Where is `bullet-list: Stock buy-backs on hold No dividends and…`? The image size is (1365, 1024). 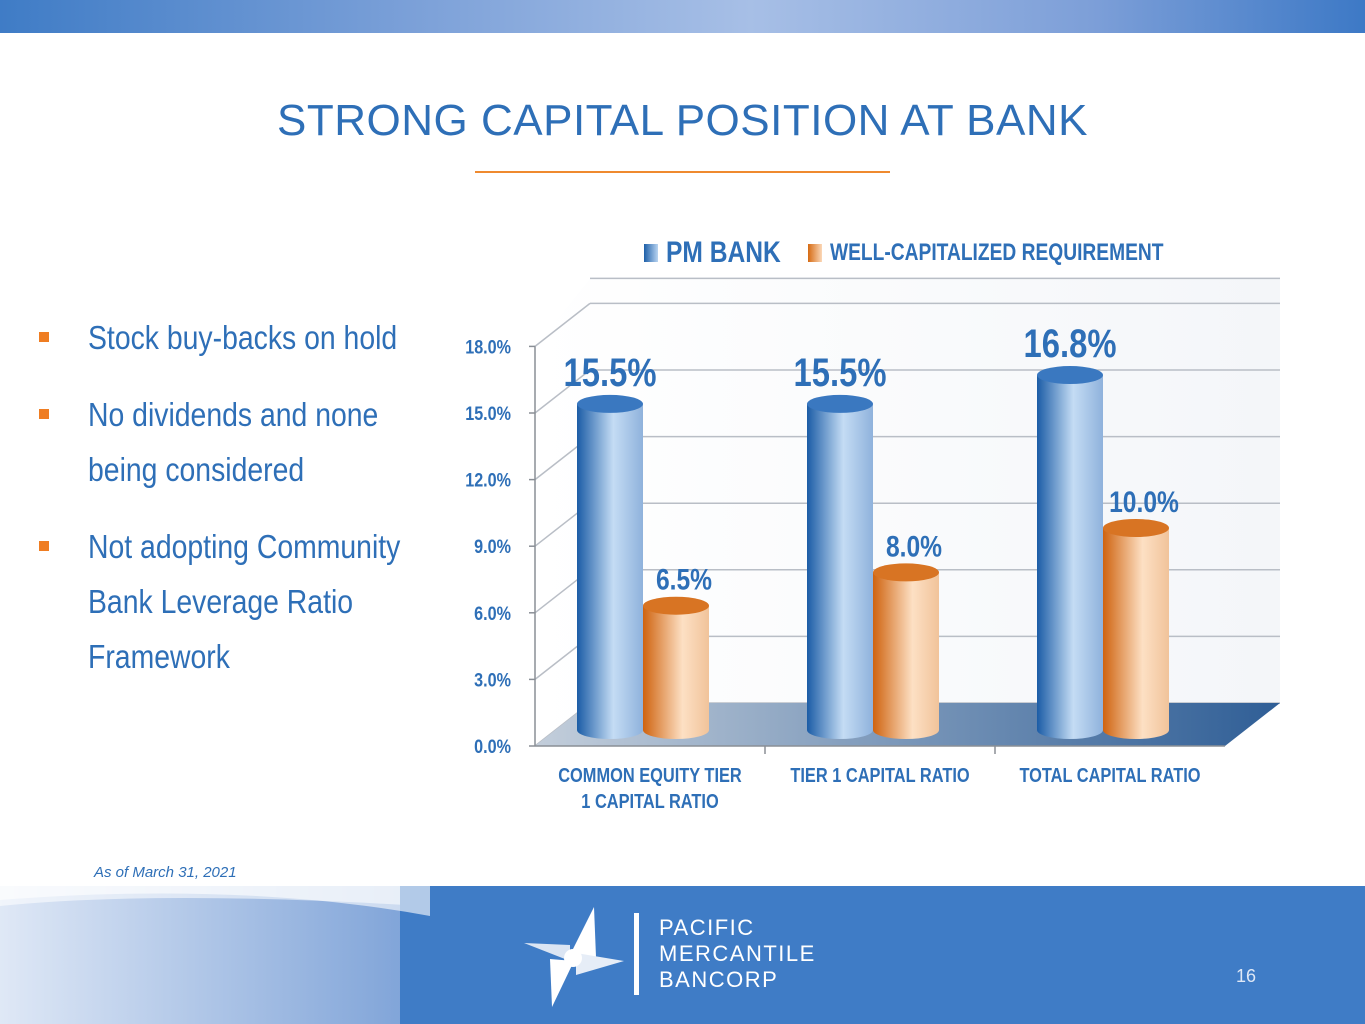
bullet-list: Stock buy-backs on hold No dividends and… is located at coordinates (246, 508).